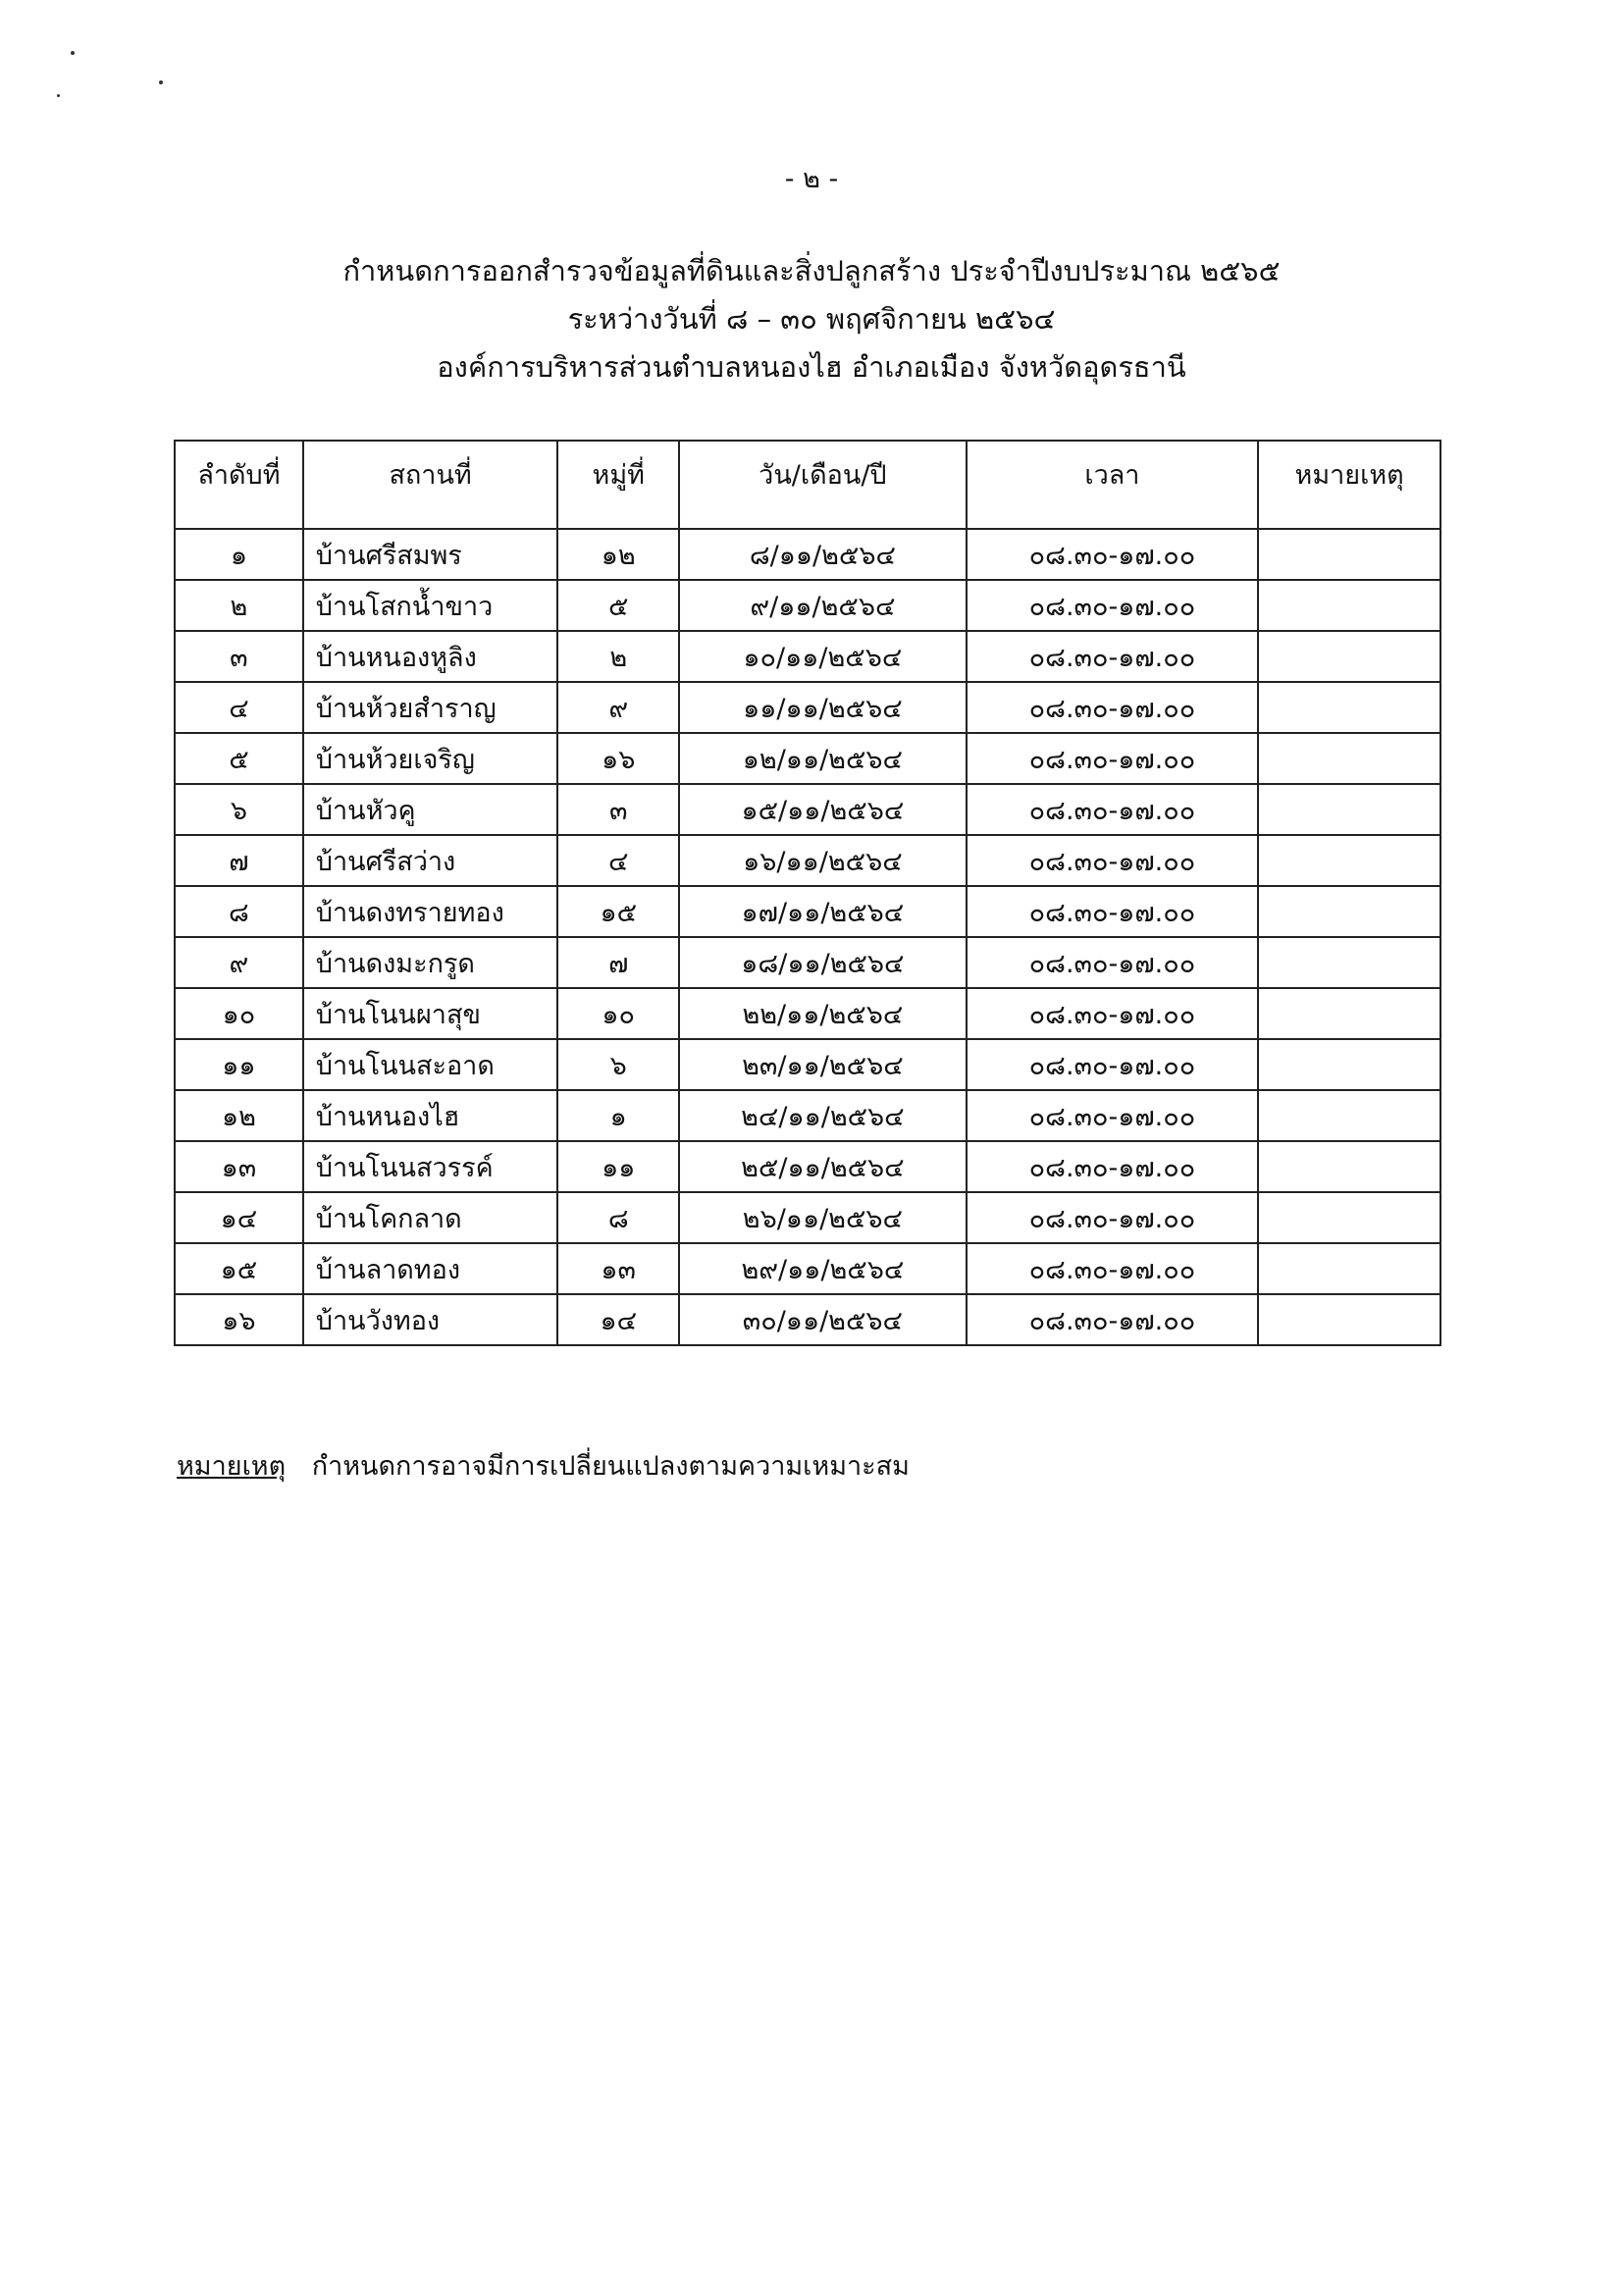 Image resolution: width=1623 pixels, height=2296 pixels. I want to click on cell-date: ๒๖/๑๑/๒๕๖๔, so click(823, 1217).